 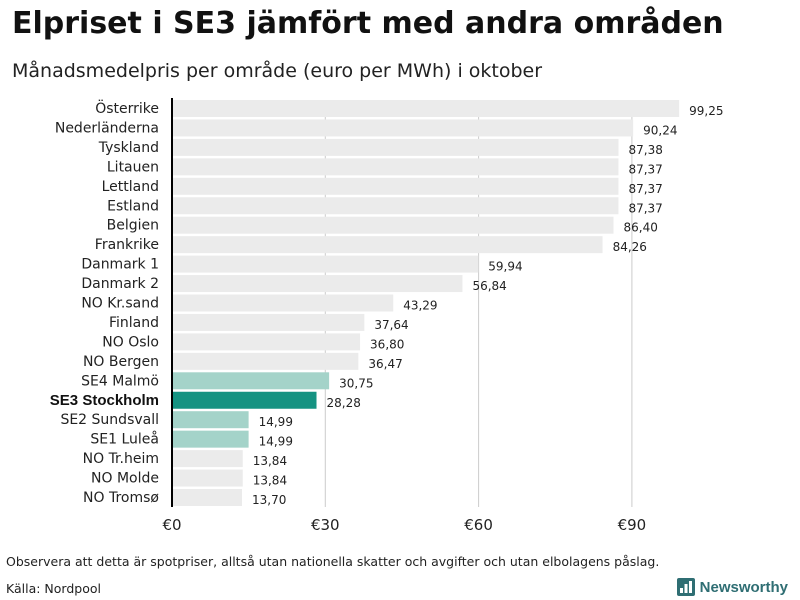 What do you see at coordinates (121, 362) in the screenshot?
I see `category-label-13: NO Bergen` at bounding box center [121, 362].